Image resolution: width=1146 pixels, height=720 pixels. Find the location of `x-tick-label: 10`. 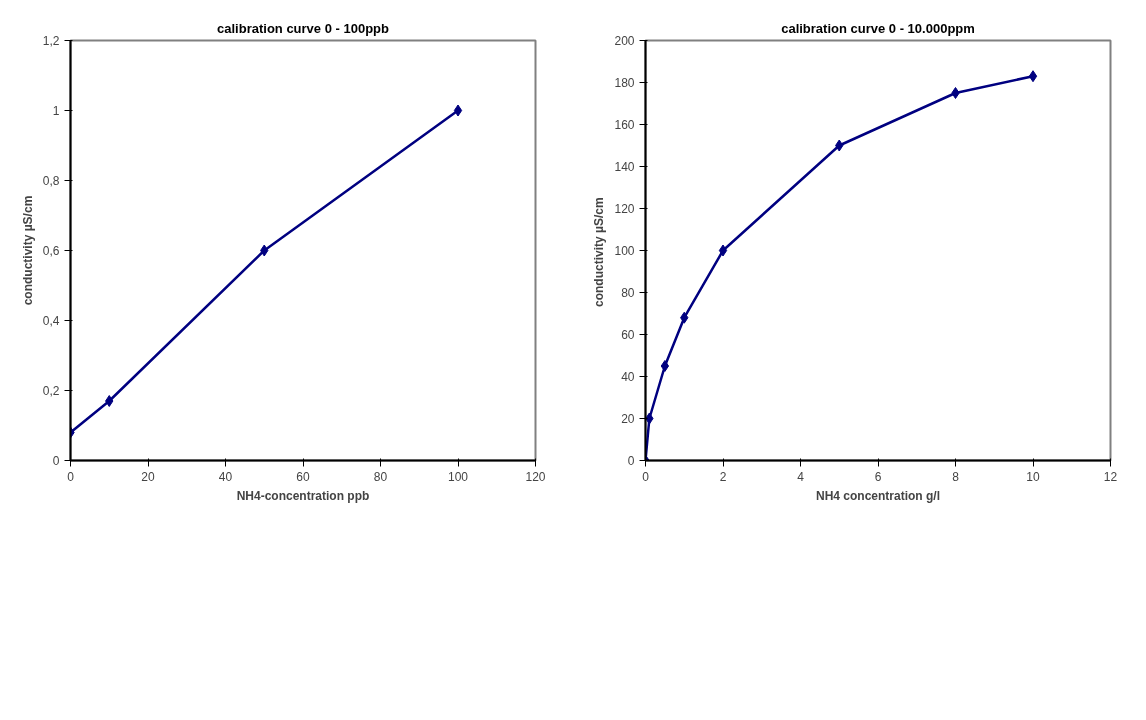

x-tick-label: 10 is located at coordinates (1033, 476).